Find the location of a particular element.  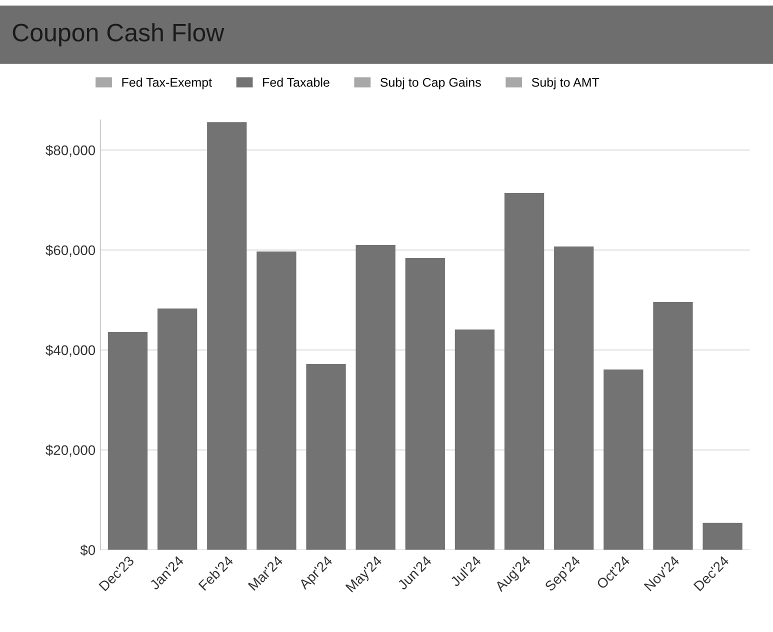

legend-label: Fed Tax-Exempt is located at coordinates (167, 84).